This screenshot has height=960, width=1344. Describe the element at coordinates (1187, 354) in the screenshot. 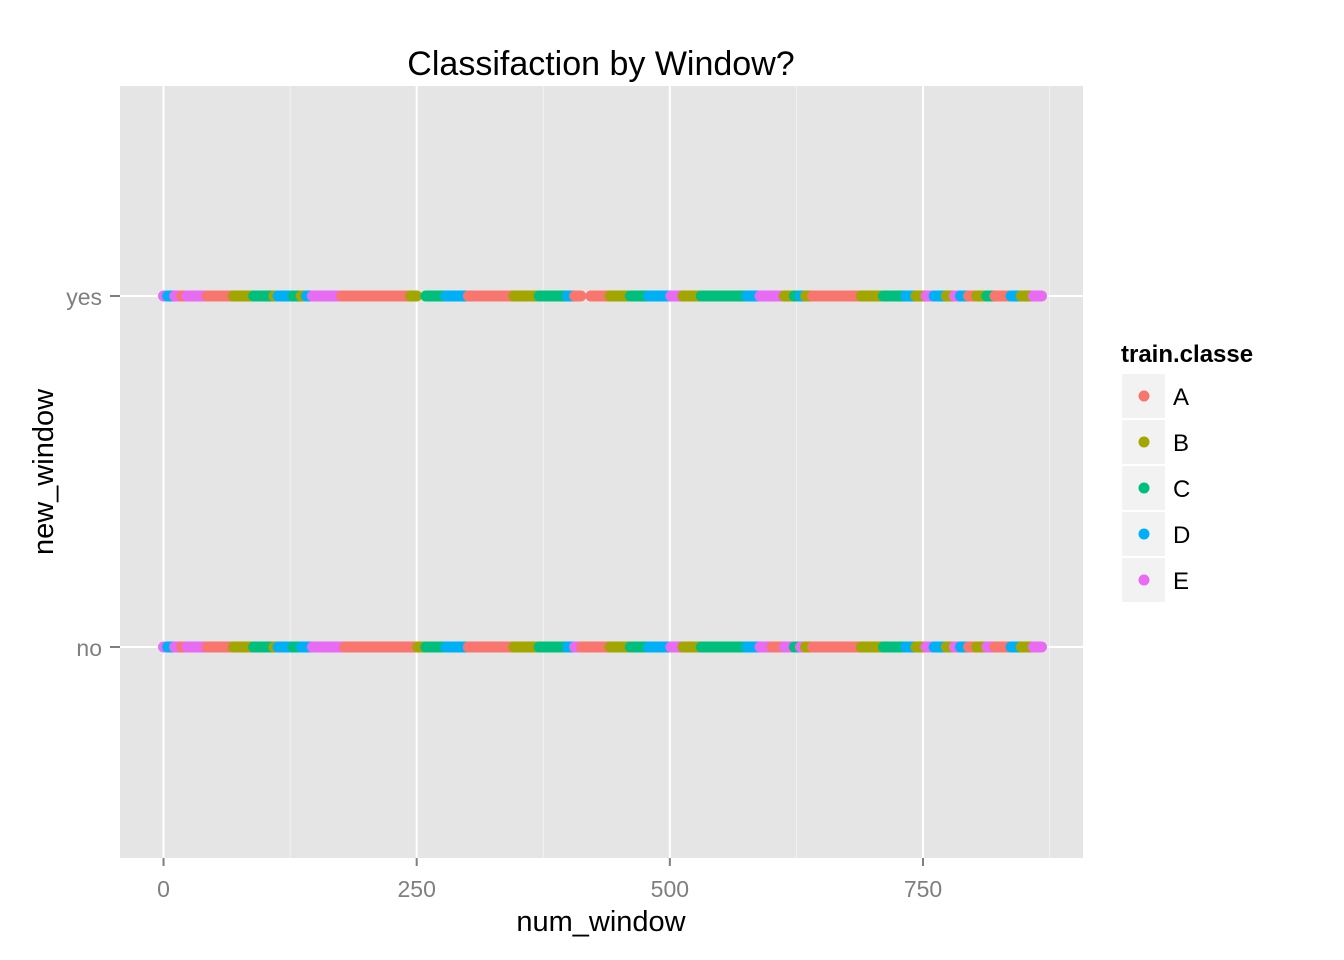

I see `legend-title: train.classe` at that location.